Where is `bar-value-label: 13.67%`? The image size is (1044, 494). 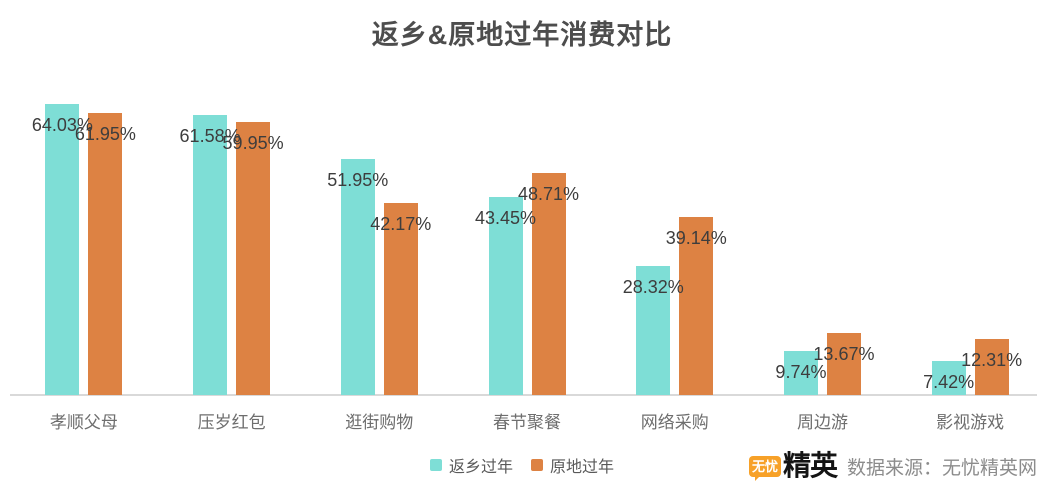
bar-value-label: 13.67% is located at coordinates (844, 353).